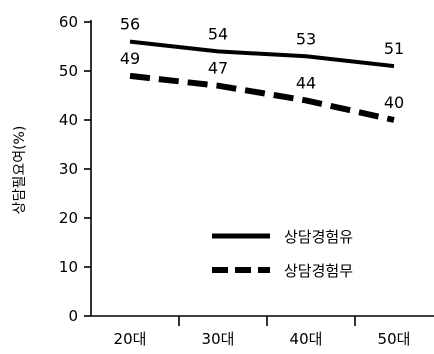  I want to click on y-ticks: 0 10 20 30 40 50 60, so click(75, 169).